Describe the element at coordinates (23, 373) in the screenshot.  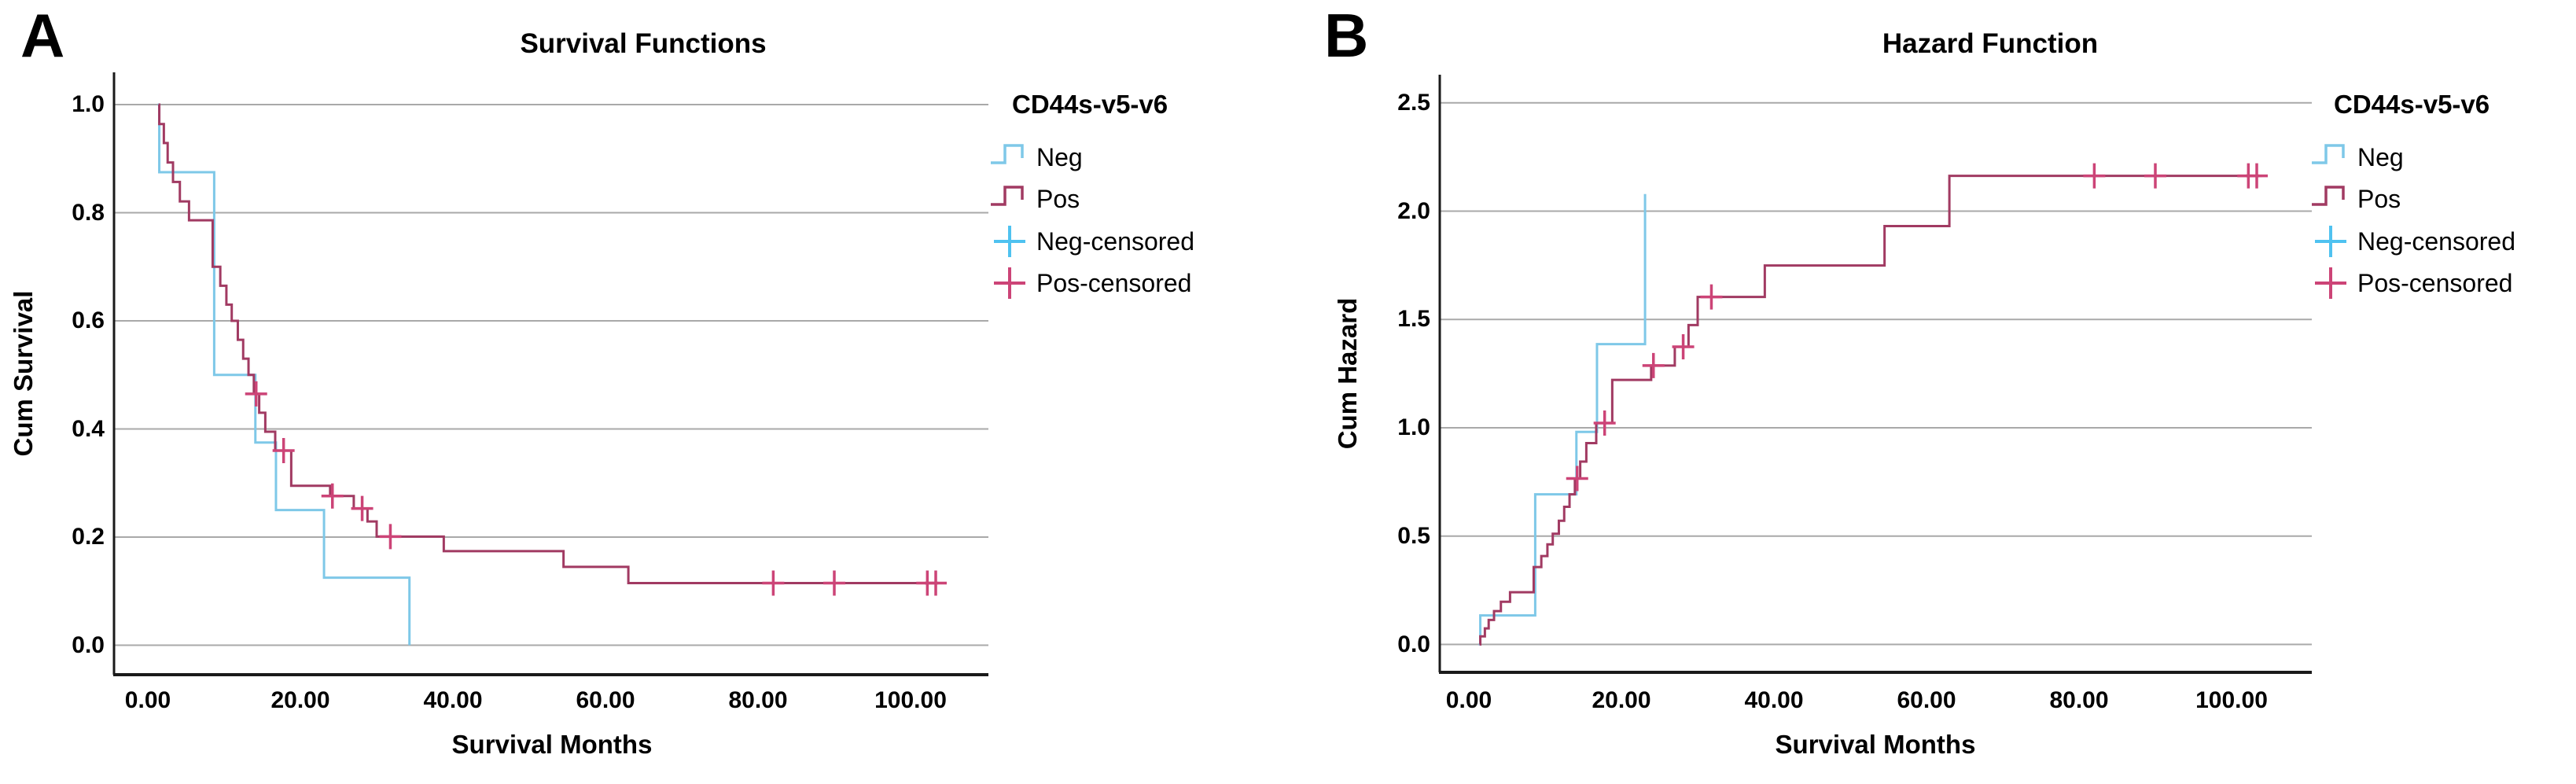
I see `panel-a-y-axis-title: Cum Survival` at that location.